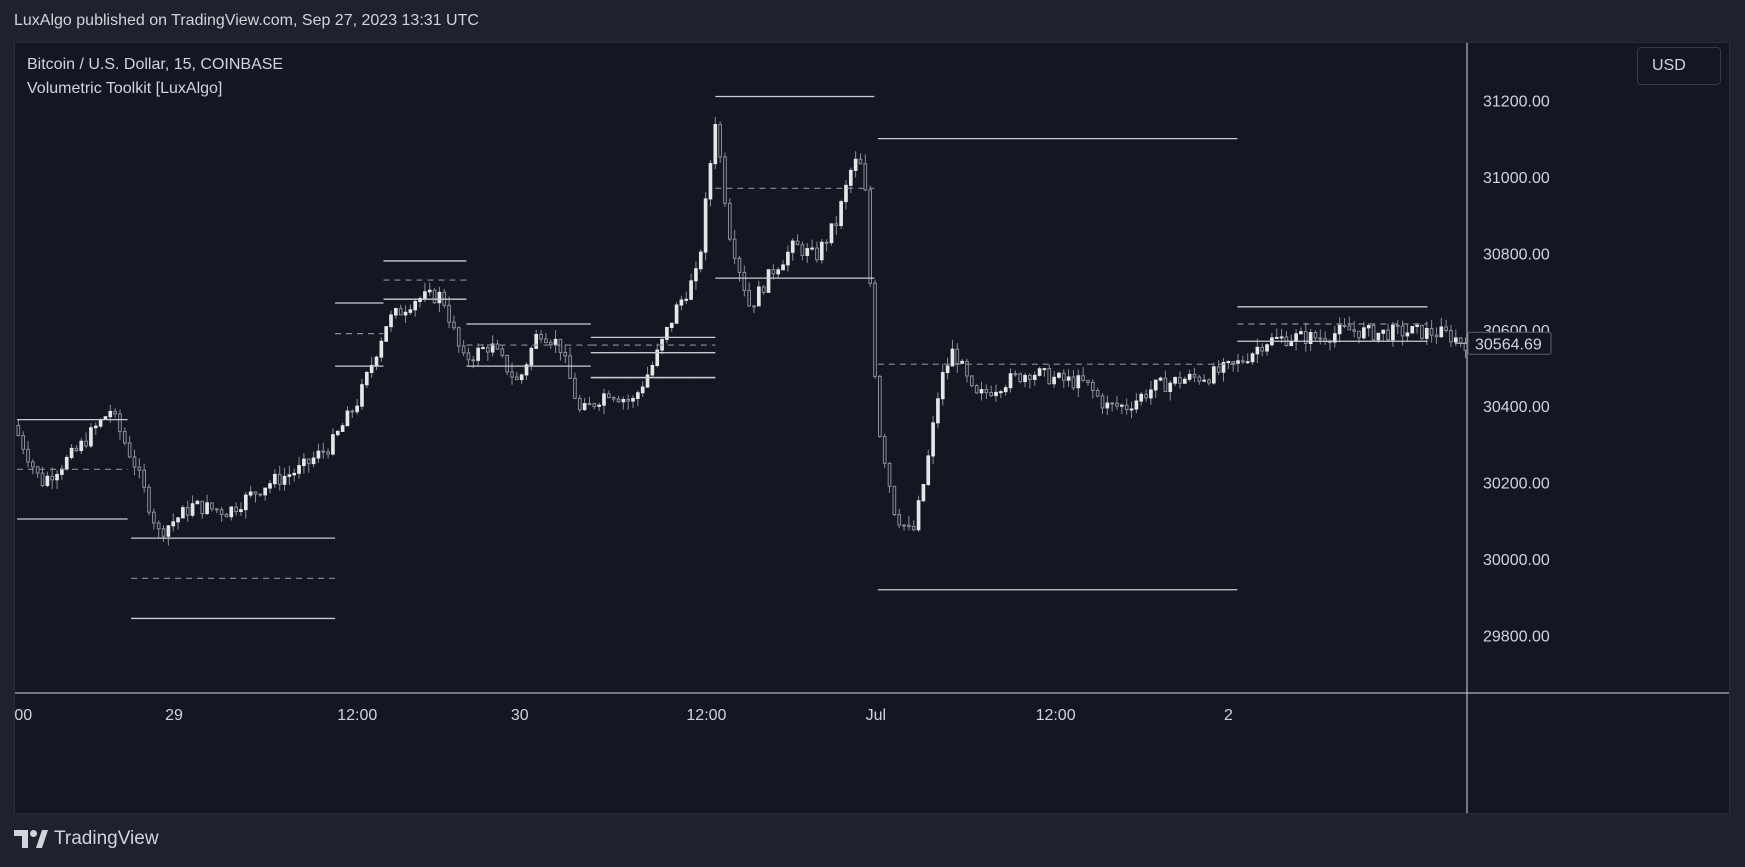 This screenshot has height=867, width=1745. I want to click on time-tick-label: 29, so click(174, 715).